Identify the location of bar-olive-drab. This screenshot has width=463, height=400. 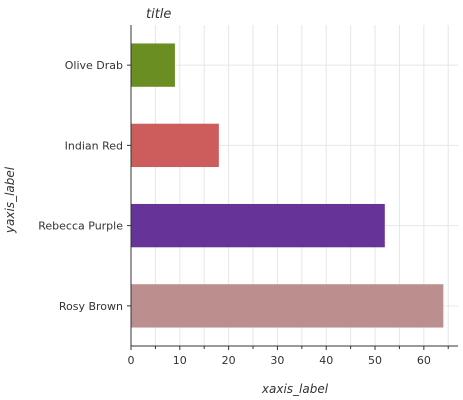
(153, 65).